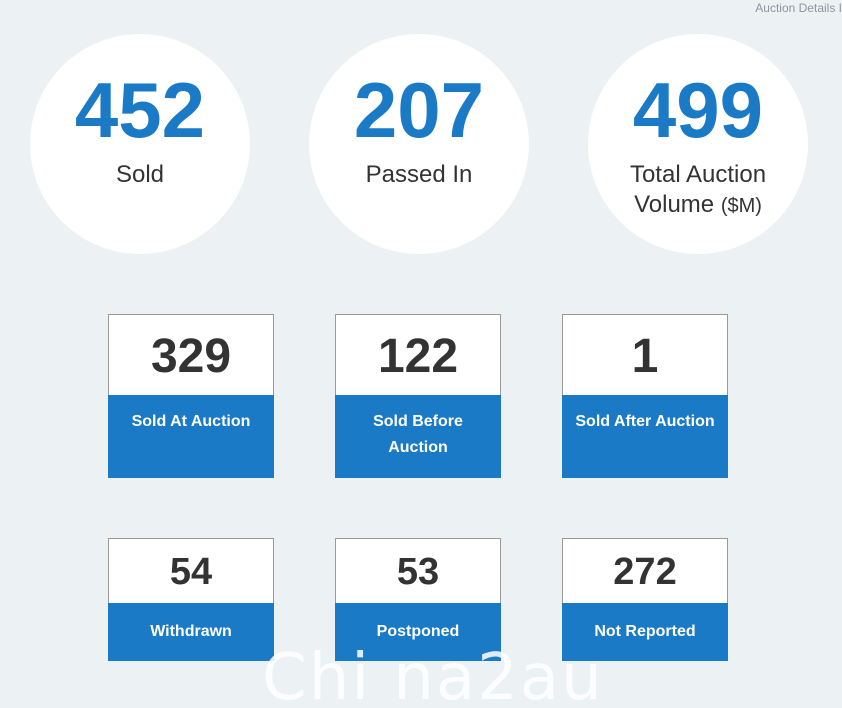 This screenshot has width=842, height=708. I want to click on sold-before-auction-card: 122 Sold Before Auction, so click(418, 396).